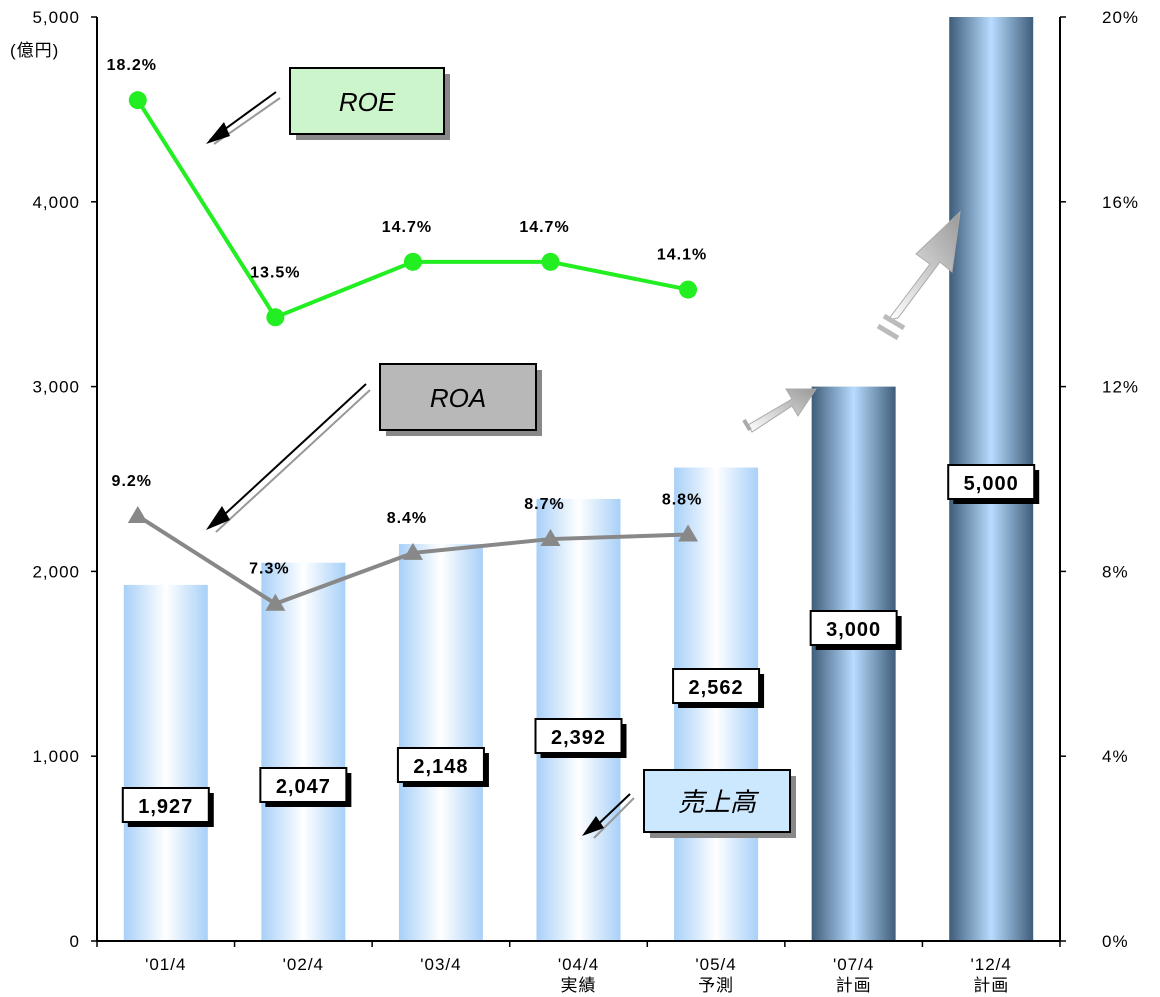 This screenshot has height=997, width=1160. What do you see at coordinates (991, 964) in the screenshot?
I see `x-tick-label: '12/4` at bounding box center [991, 964].